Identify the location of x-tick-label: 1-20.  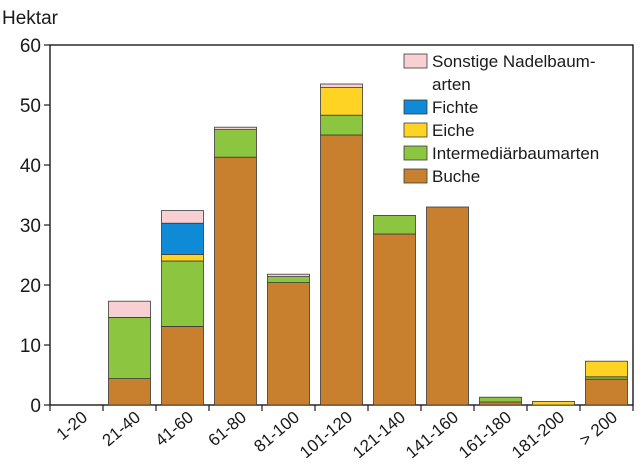
(72, 426).